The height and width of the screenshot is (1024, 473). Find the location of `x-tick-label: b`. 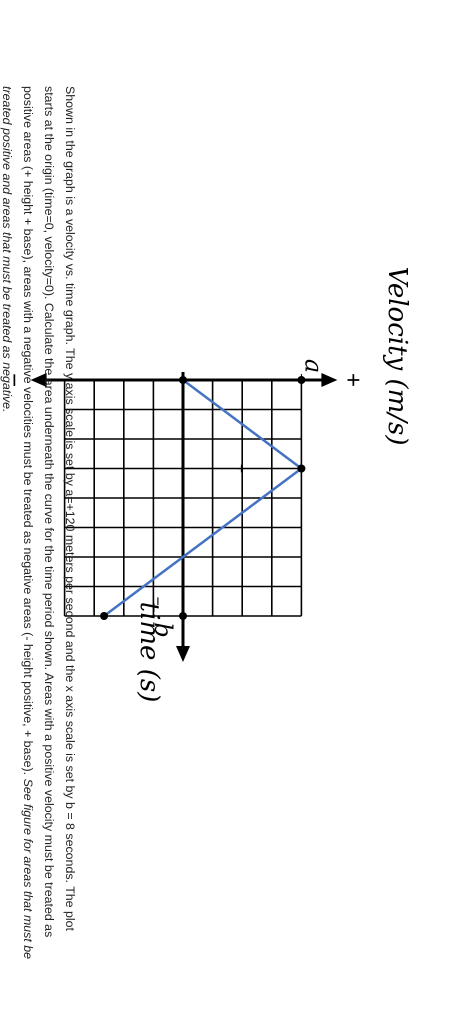

x-tick-label: b is located at coordinates (163, 629).